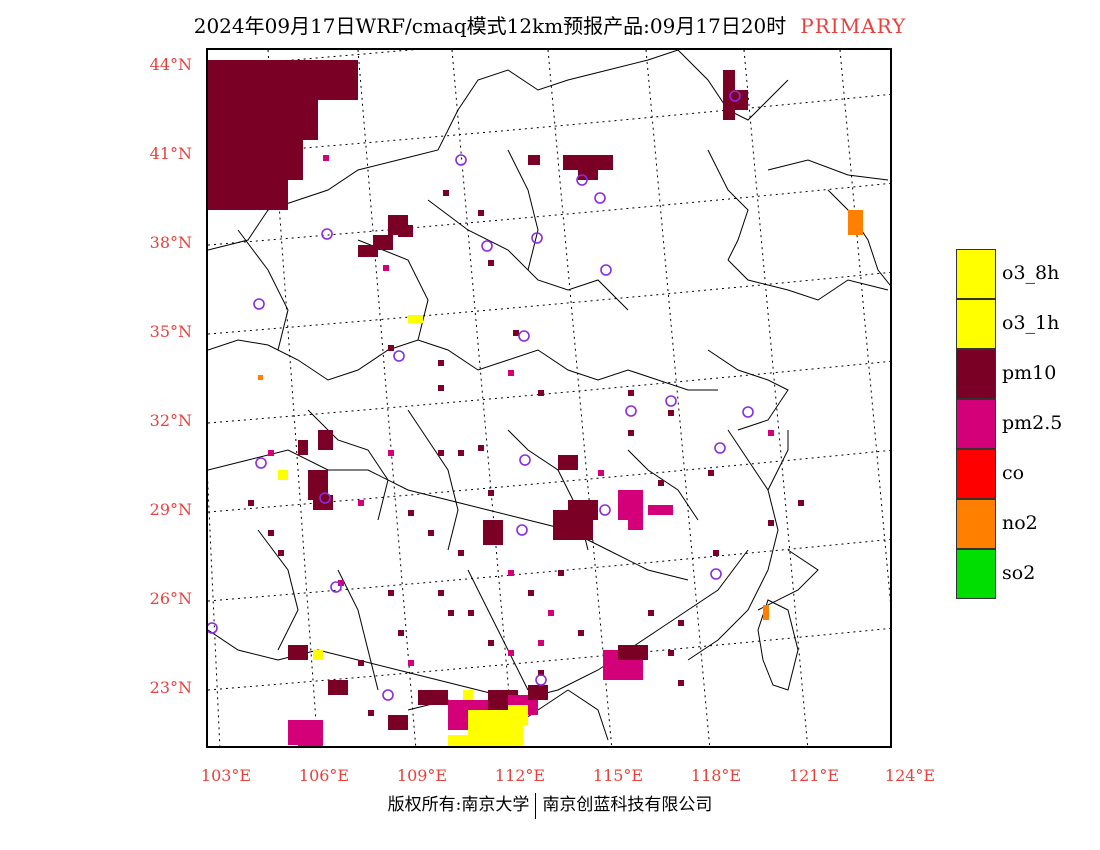  What do you see at coordinates (324, 775) in the screenshot?
I see `longitude-label: 106°E` at bounding box center [324, 775].